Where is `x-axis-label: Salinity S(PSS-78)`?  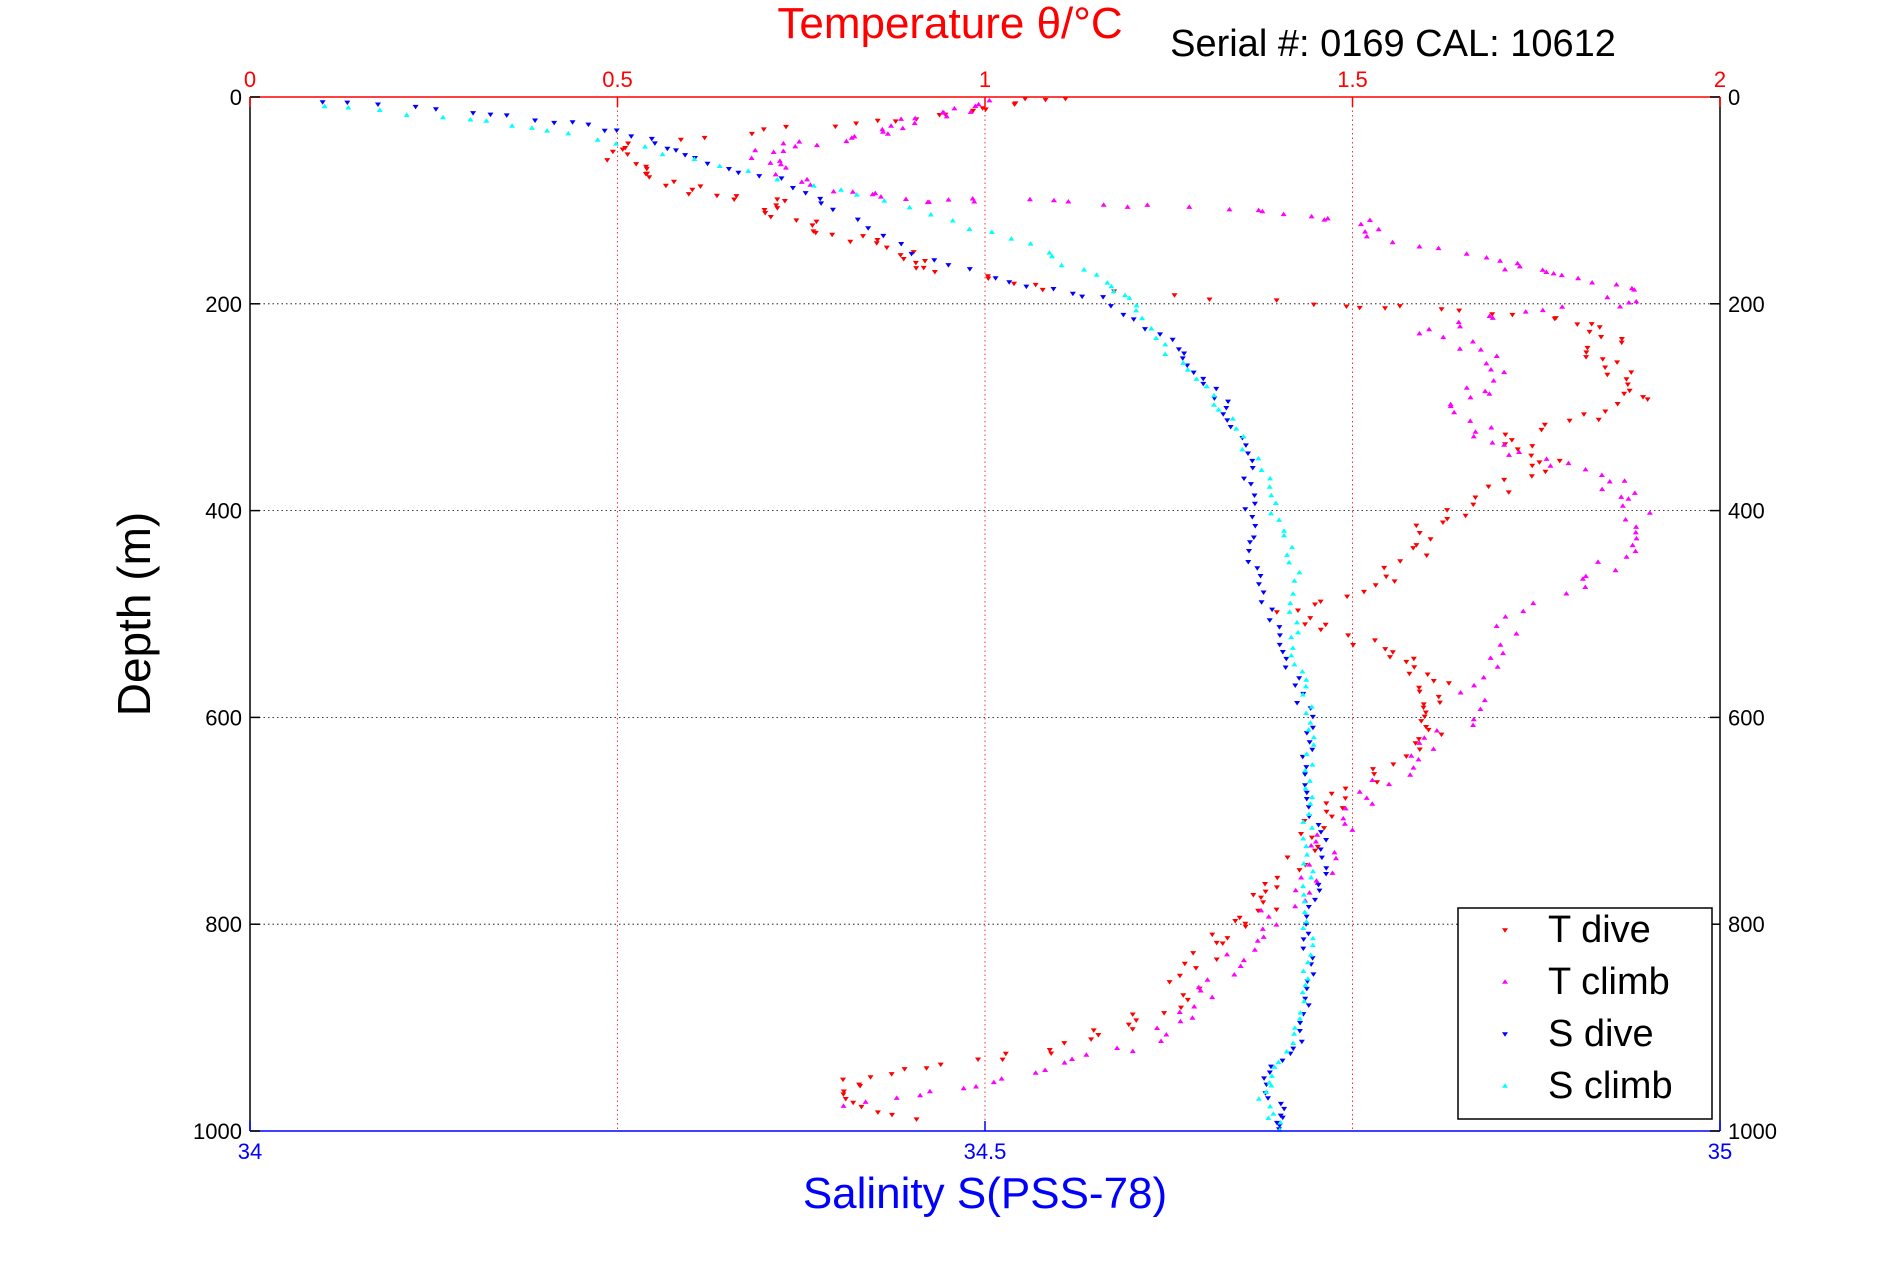 x-axis-label: Salinity S(PSS-78) is located at coordinates (985, 1193).